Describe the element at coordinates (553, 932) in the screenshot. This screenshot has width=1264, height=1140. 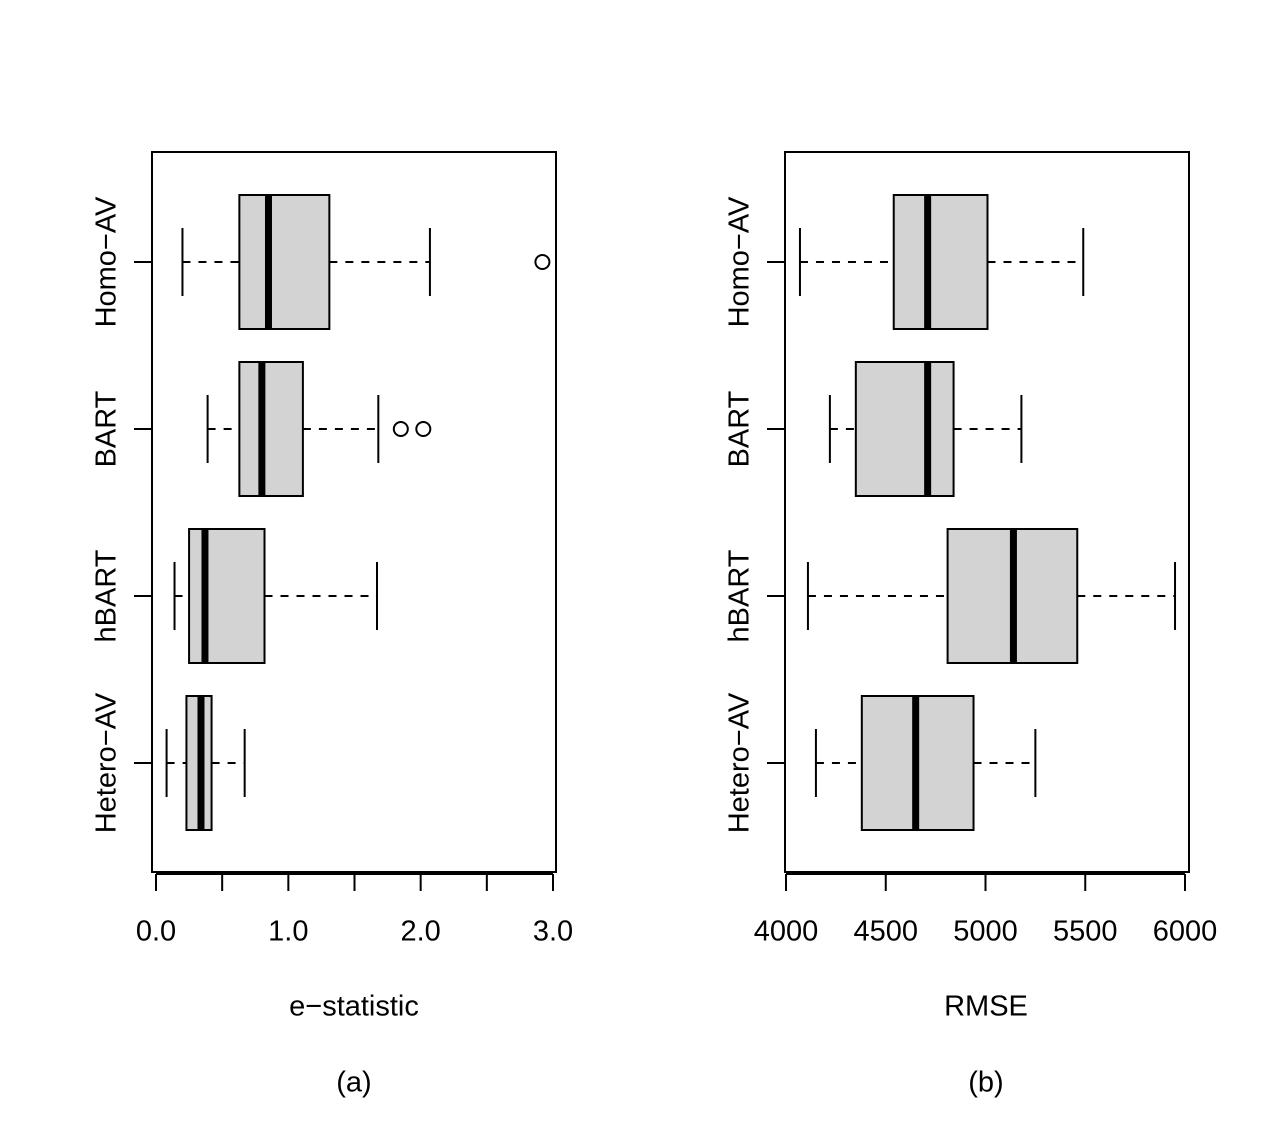
I see `x-tick-label: 3.0` at that location.